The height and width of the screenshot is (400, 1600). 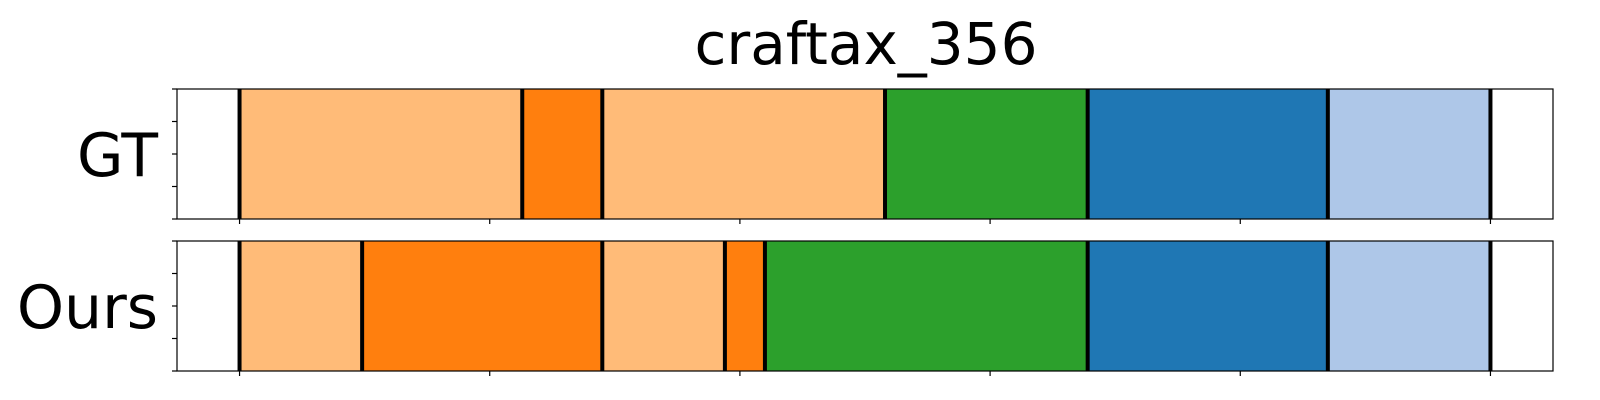 I want to click on row-label-ours: Ours, so click(x=87, y=308).